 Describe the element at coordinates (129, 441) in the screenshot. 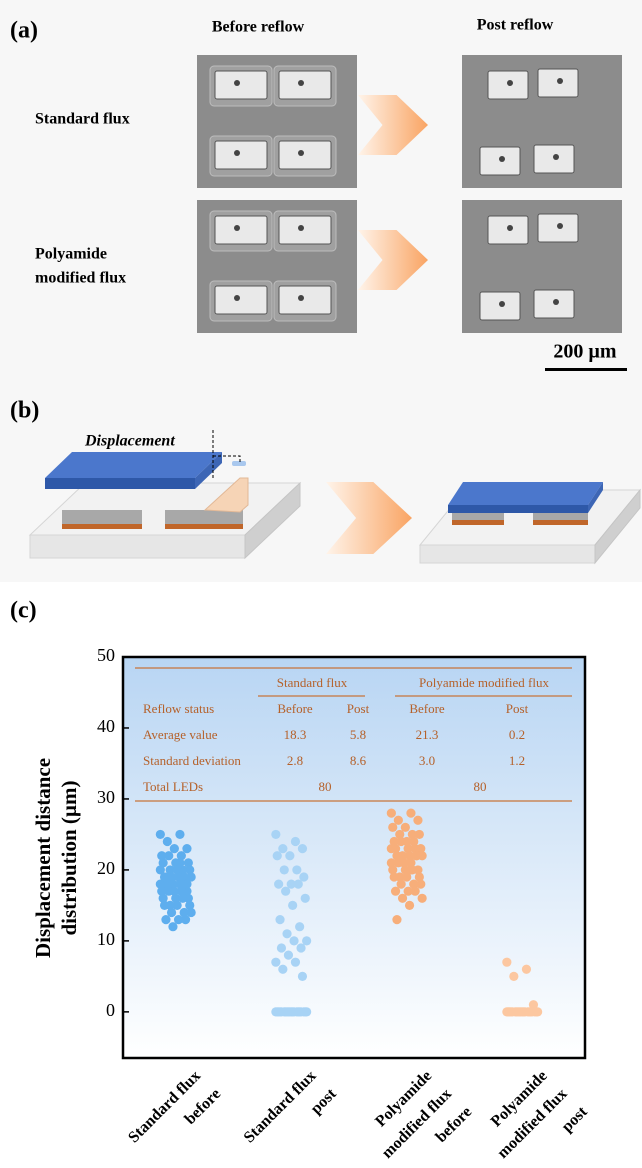

I see `annotation: Displacement` at that location.